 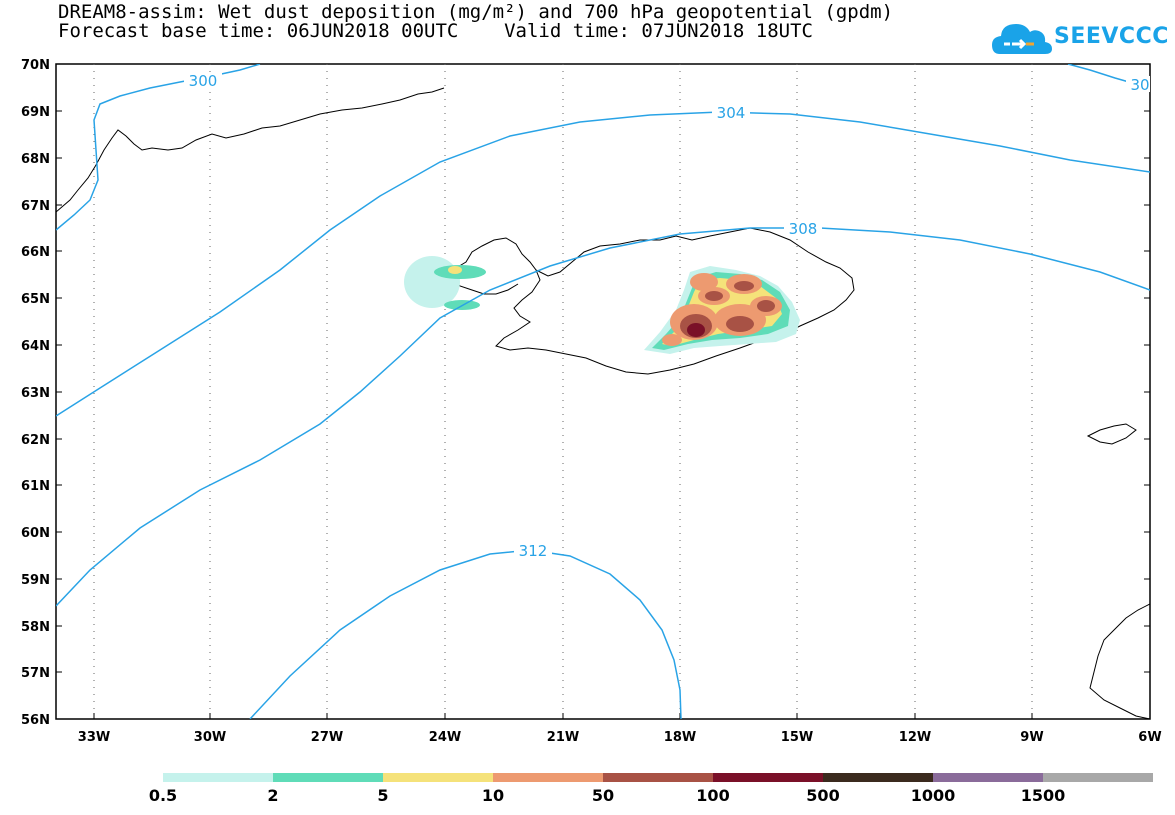 What do you see at coordinates (35, 112) in the screenshot?
I see `lat-label: 69N` at bounding box center [35, 112].